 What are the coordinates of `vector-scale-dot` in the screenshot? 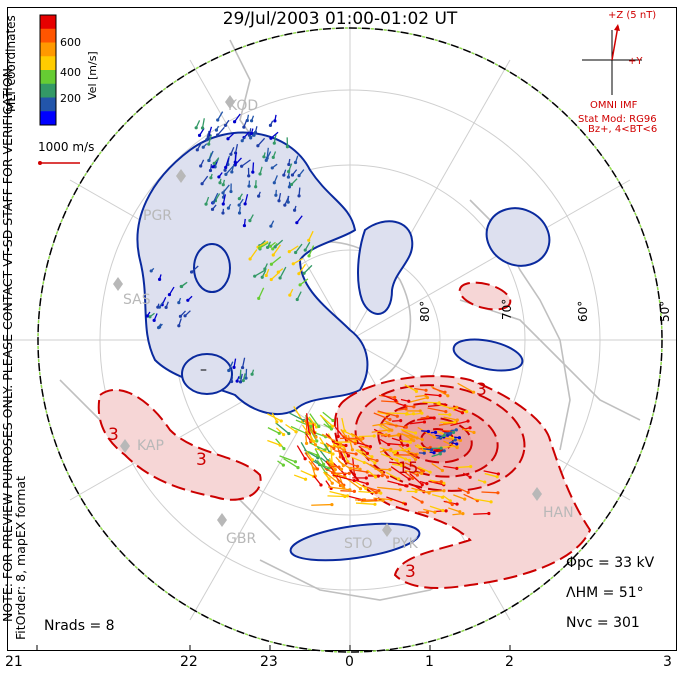 It's located at (40, 163).